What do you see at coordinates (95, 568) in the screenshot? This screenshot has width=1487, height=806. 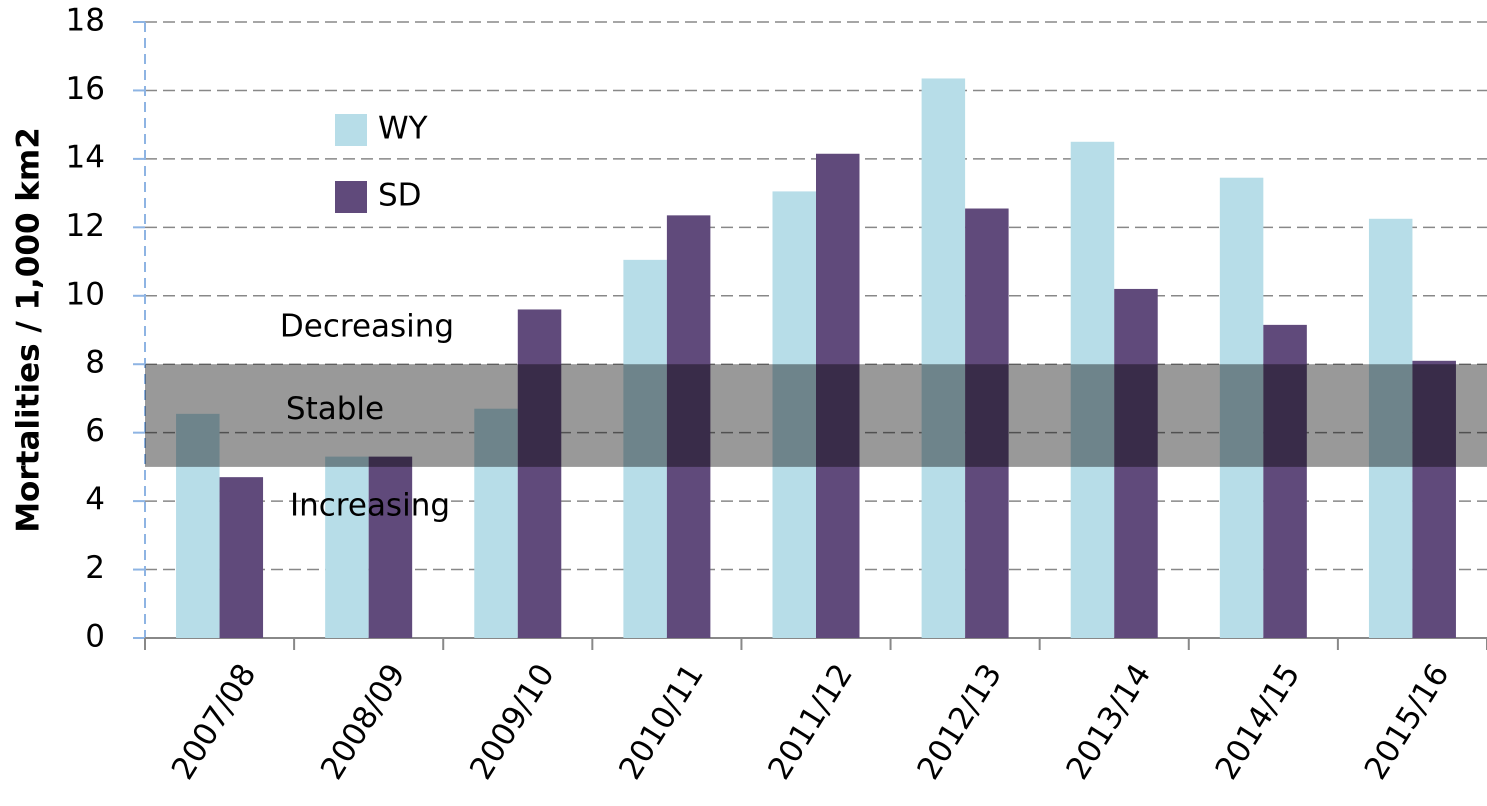 I see `y-tick-label: 2` at bounding box center [95, 568].